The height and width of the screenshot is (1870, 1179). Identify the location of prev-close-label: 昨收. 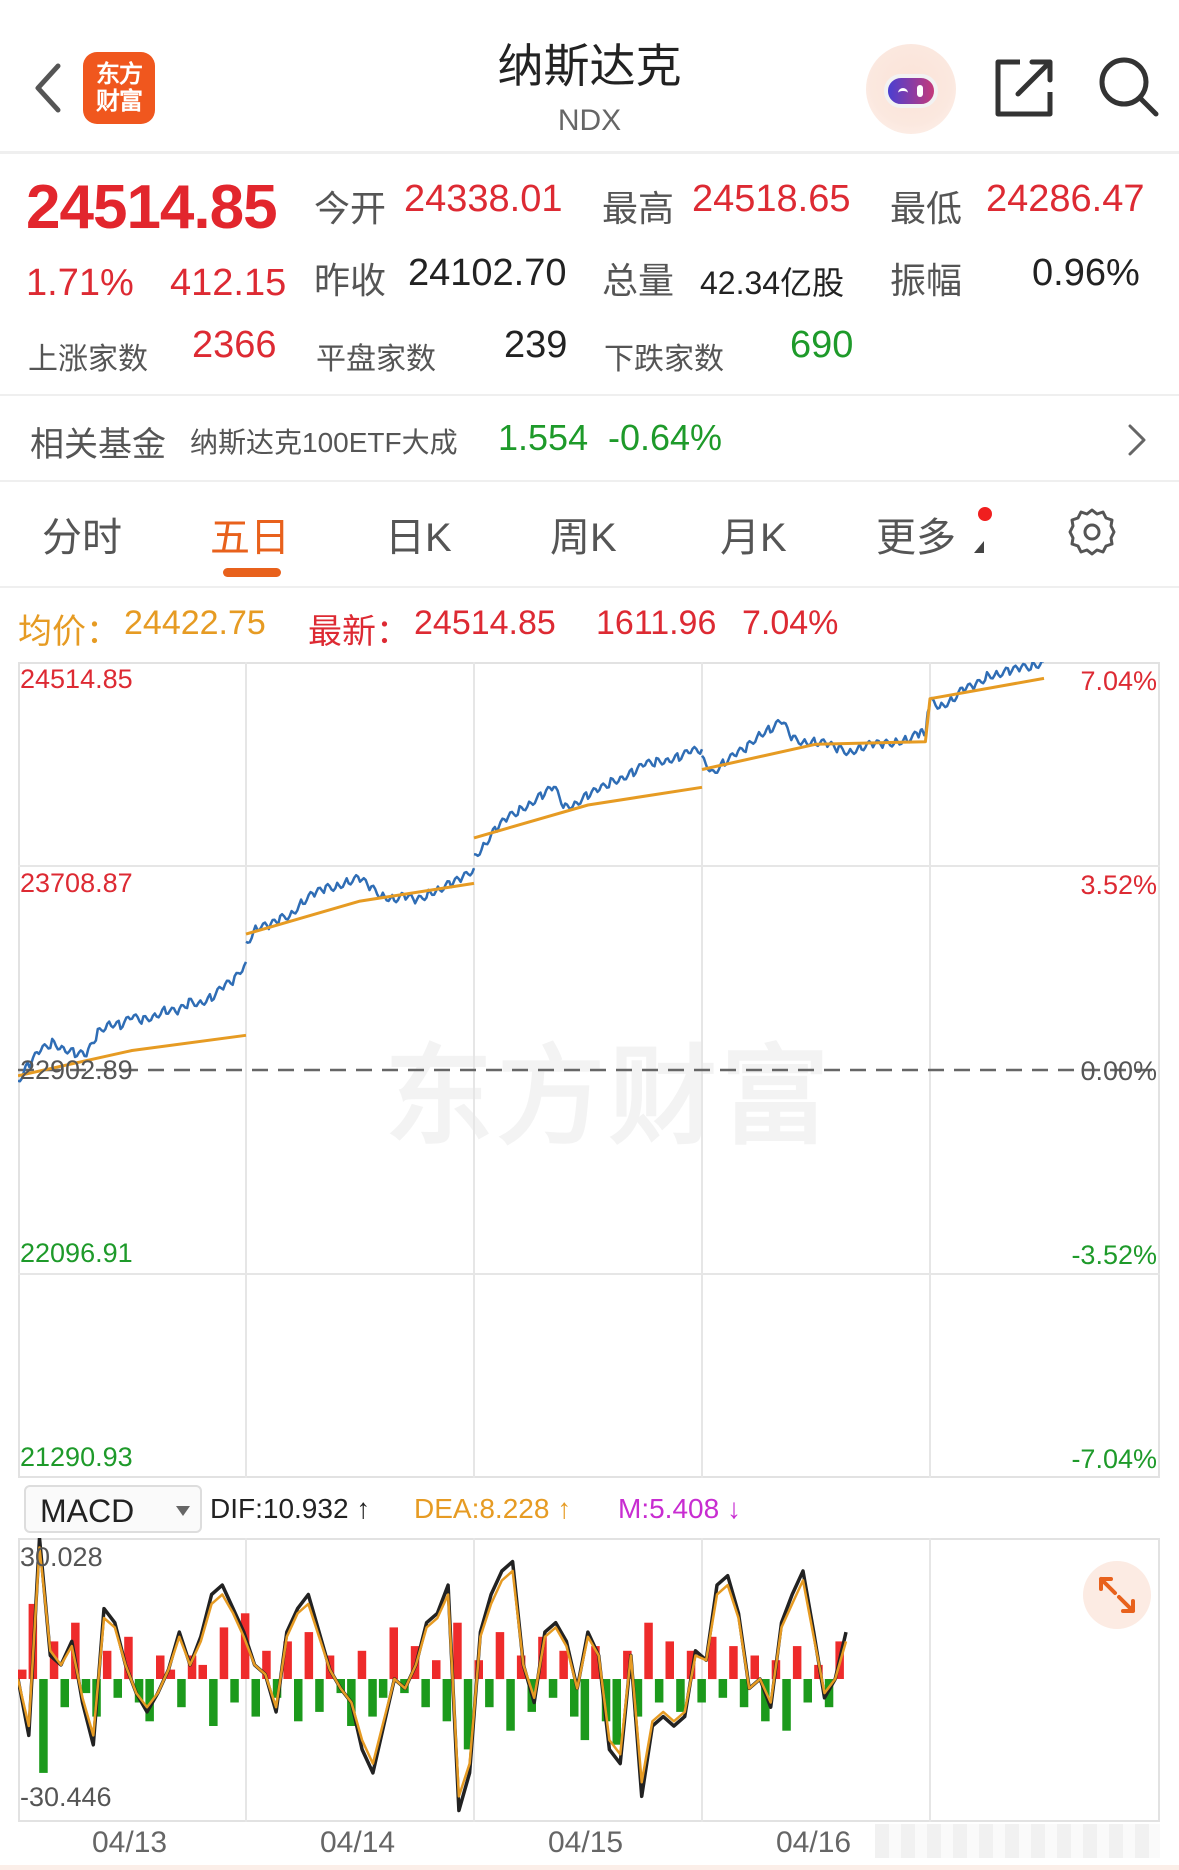
(350, 280).